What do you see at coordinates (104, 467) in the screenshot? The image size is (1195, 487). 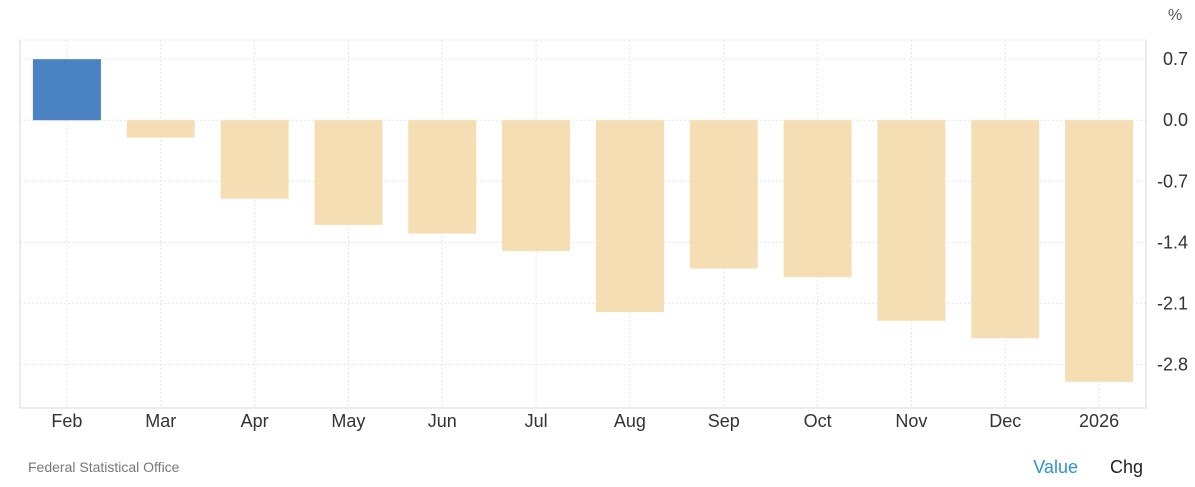 I see `source-label: Federal Statistical Office` at bounding box center [104, 467].